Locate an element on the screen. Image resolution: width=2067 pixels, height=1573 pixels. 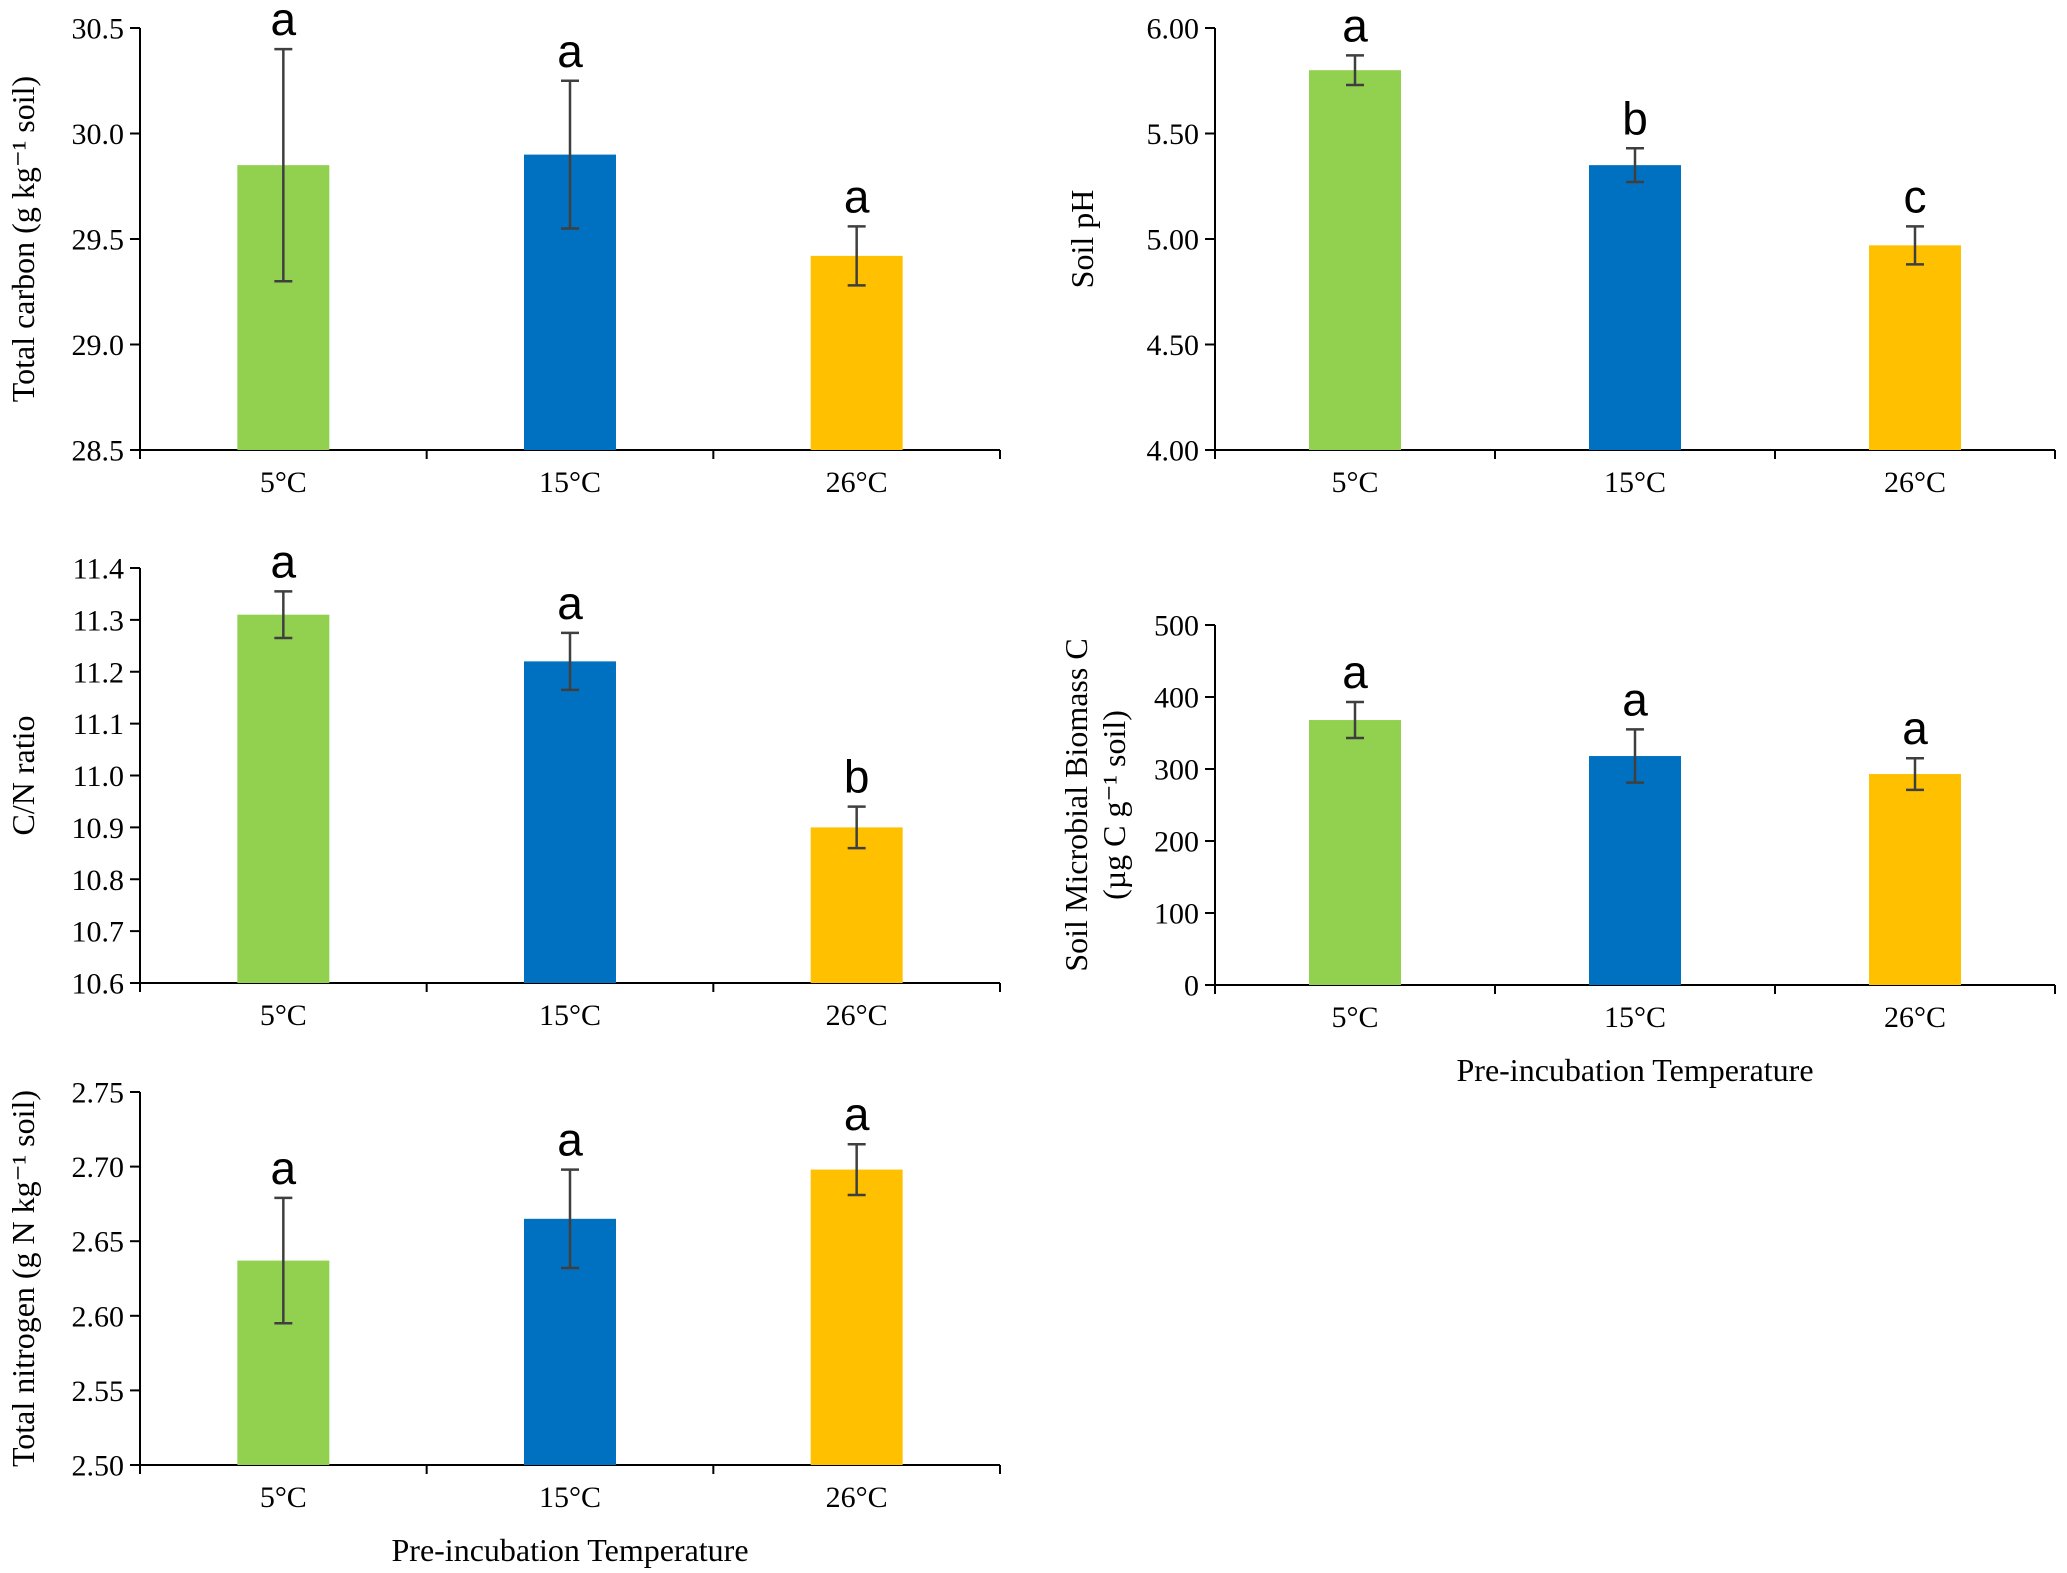
y-tick-label: 2.50 is located at coordinates (98, 1466).